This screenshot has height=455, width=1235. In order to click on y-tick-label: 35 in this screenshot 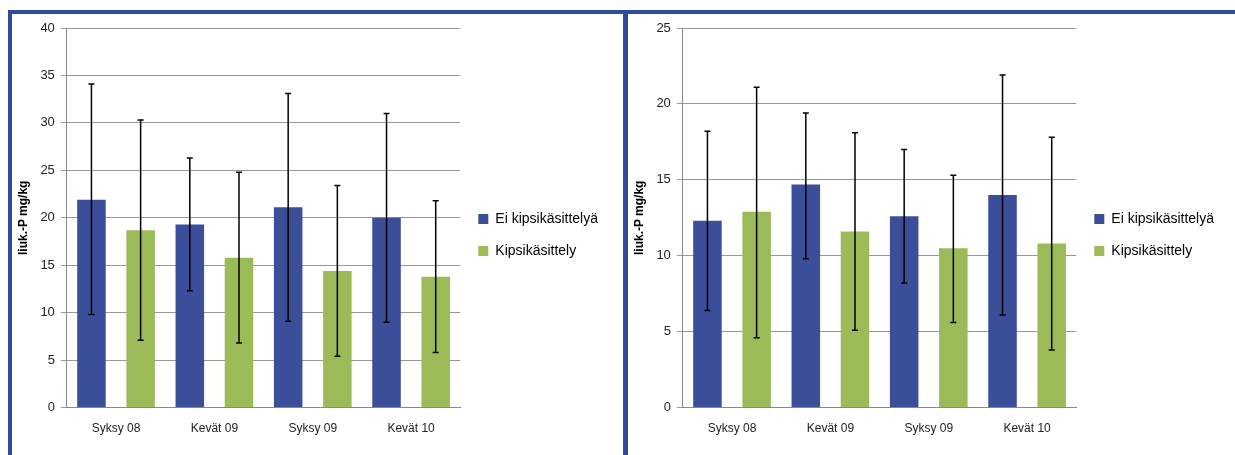, I will do `click(47, 75)`.